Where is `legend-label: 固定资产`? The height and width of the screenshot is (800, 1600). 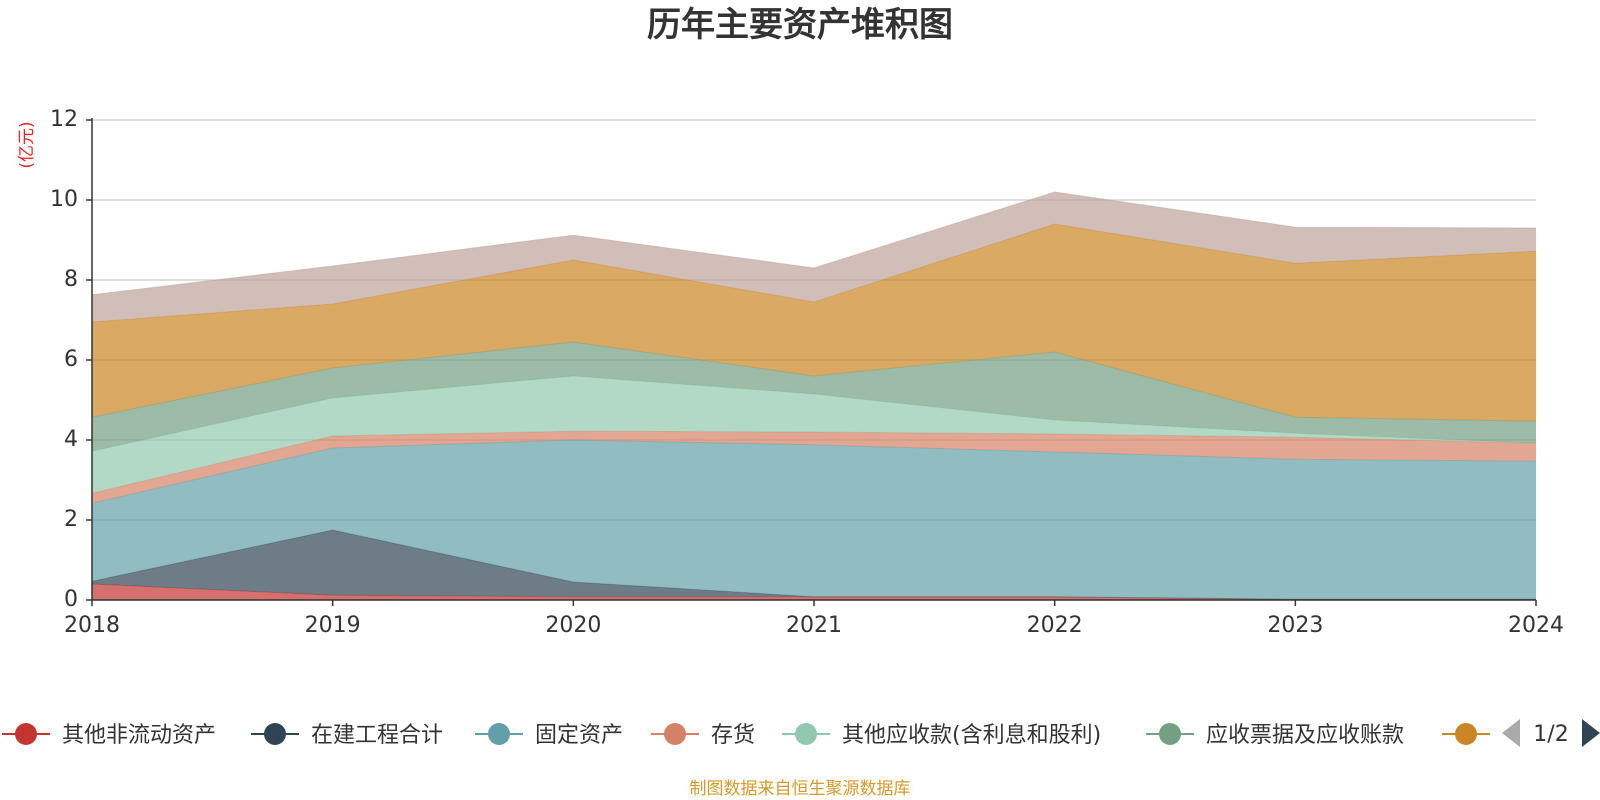 legend-label: 固定资产 is located at coordinates (579, 735).